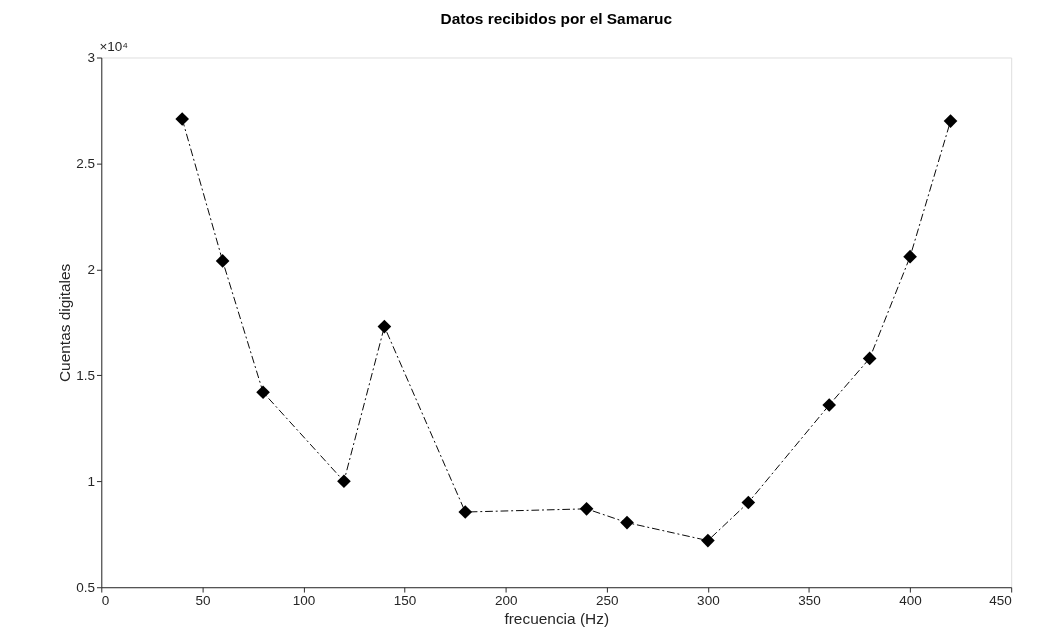 The height and width of the screenshot is (632, 1044). I want to click on x-tick-label: 350, so click(809, 601).